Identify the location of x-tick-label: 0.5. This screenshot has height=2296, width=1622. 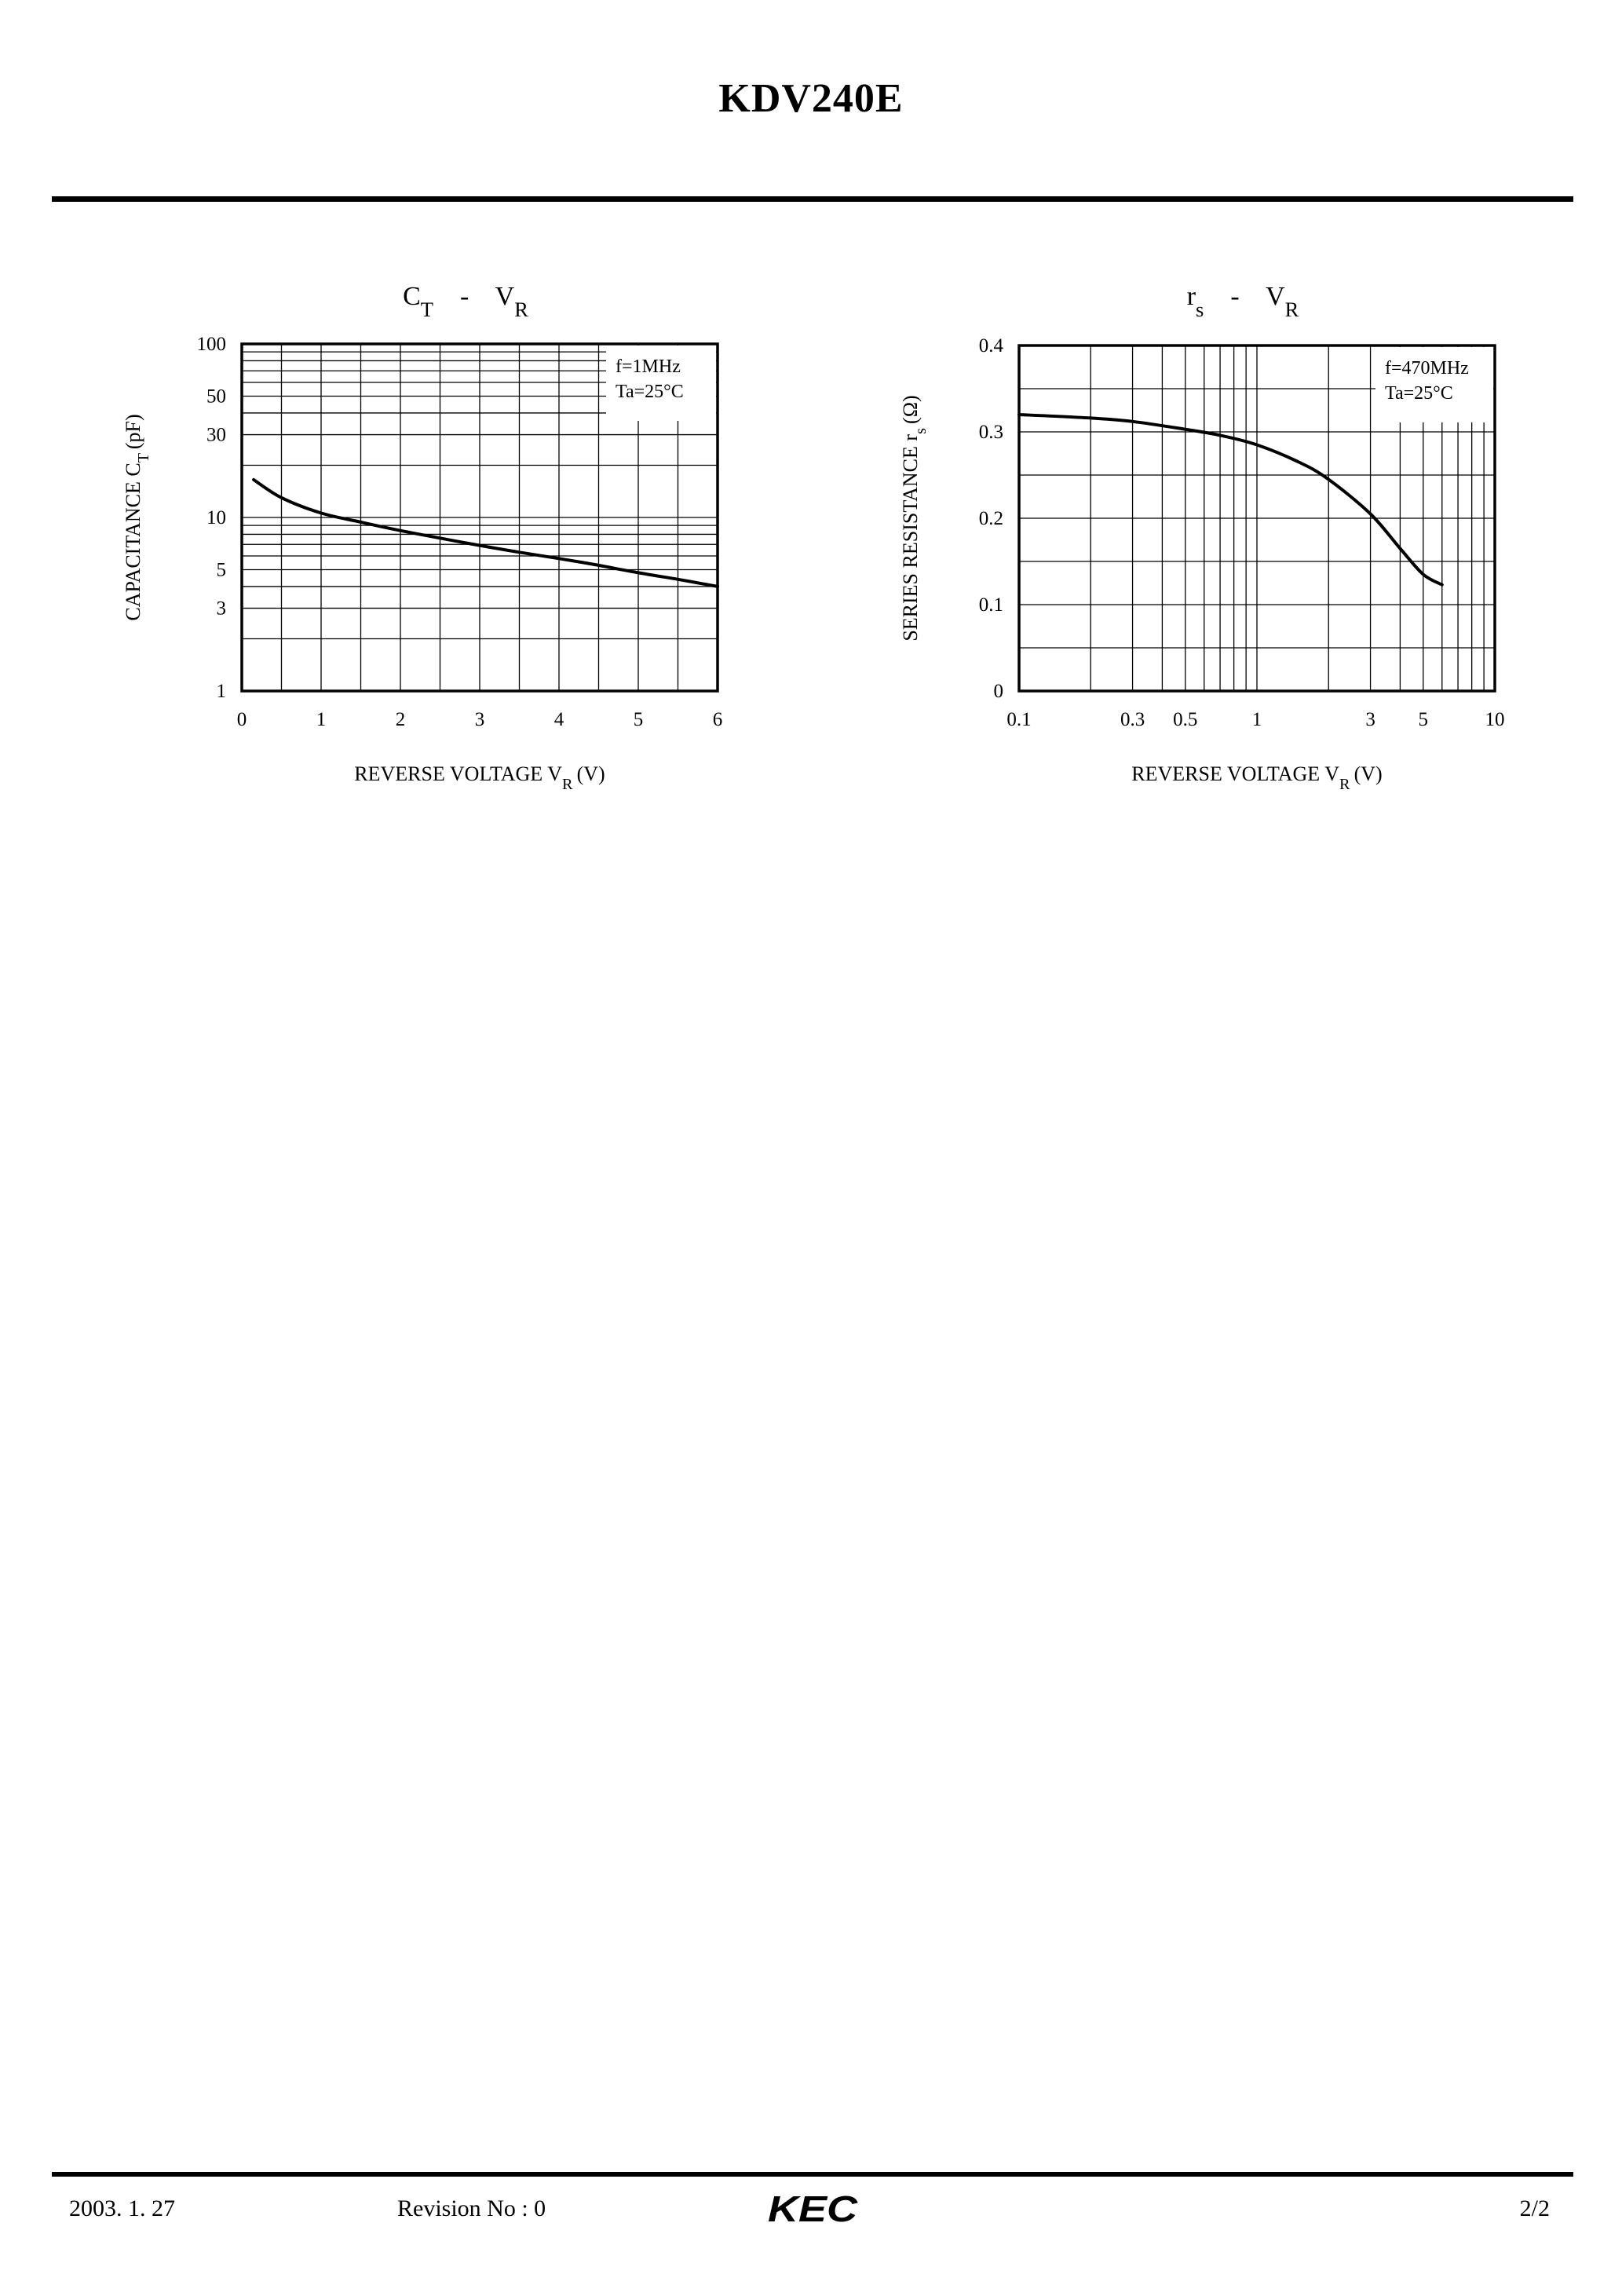
(1185, 719).